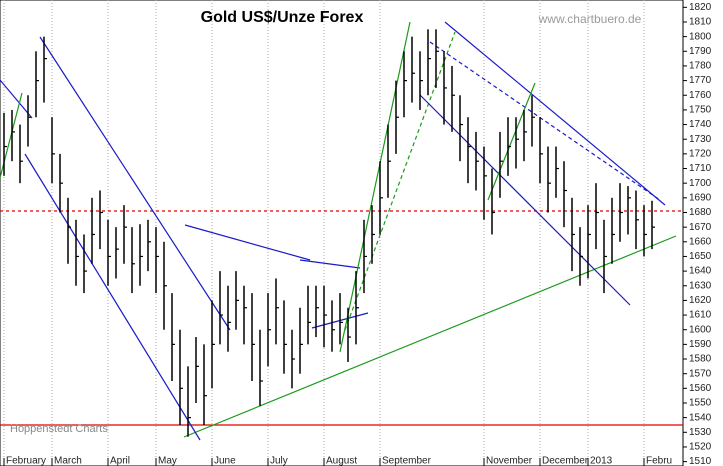  What do you see at coordinates (282, 17) in the screenshot?
I see `chart-title: Gold US$/Unze Forex` at bounding box center [282, 17].